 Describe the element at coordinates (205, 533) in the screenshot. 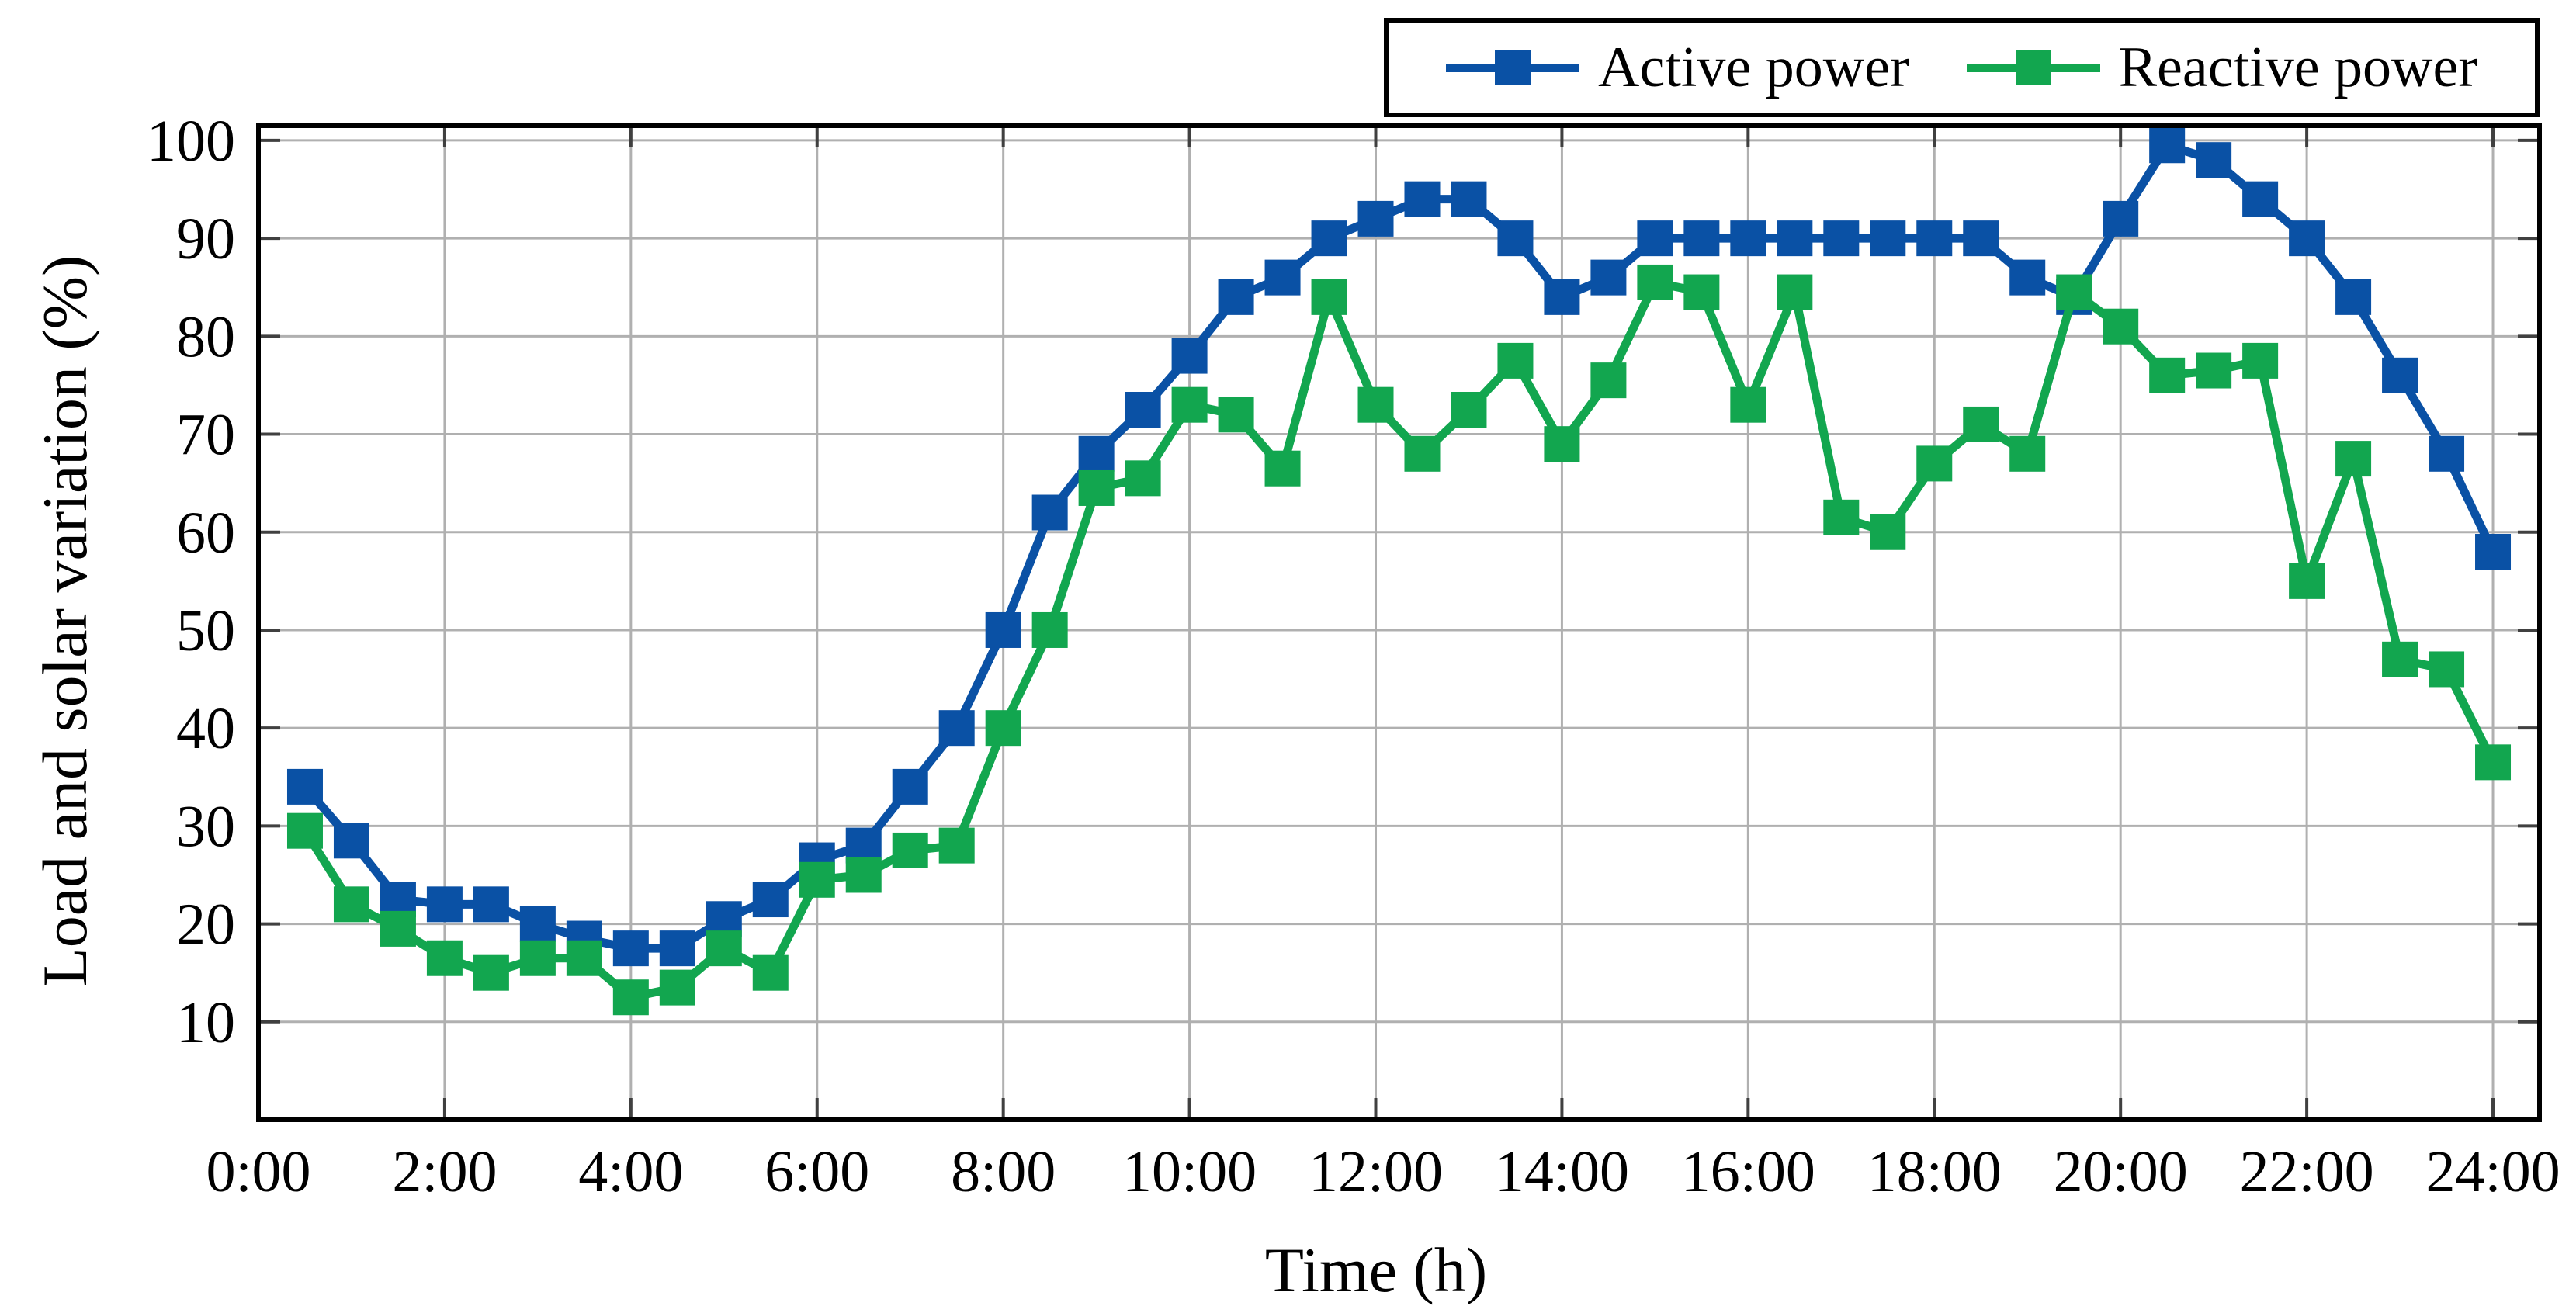

I see `y-tick-label: 60` at that location.